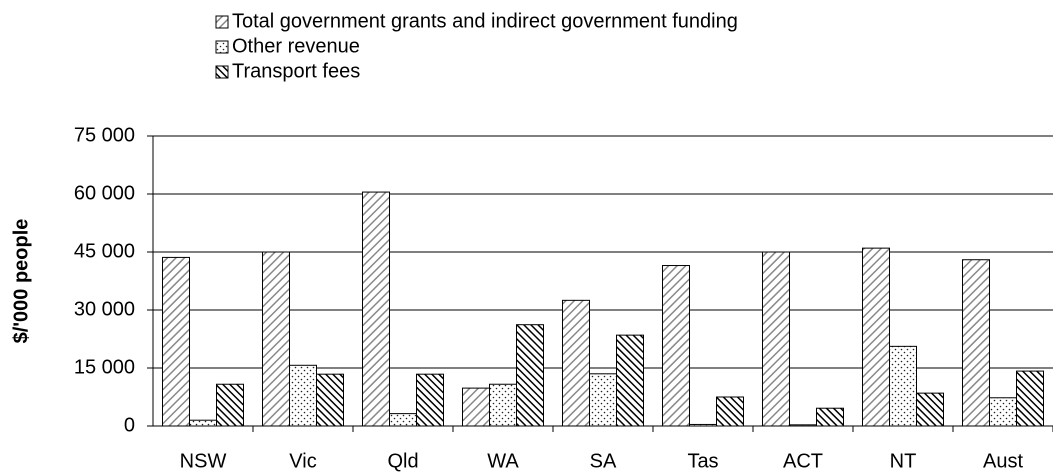  Describe the element at coordinates (203, 461) in the screenshot. I see `x-tick-label: NSW` at that location.